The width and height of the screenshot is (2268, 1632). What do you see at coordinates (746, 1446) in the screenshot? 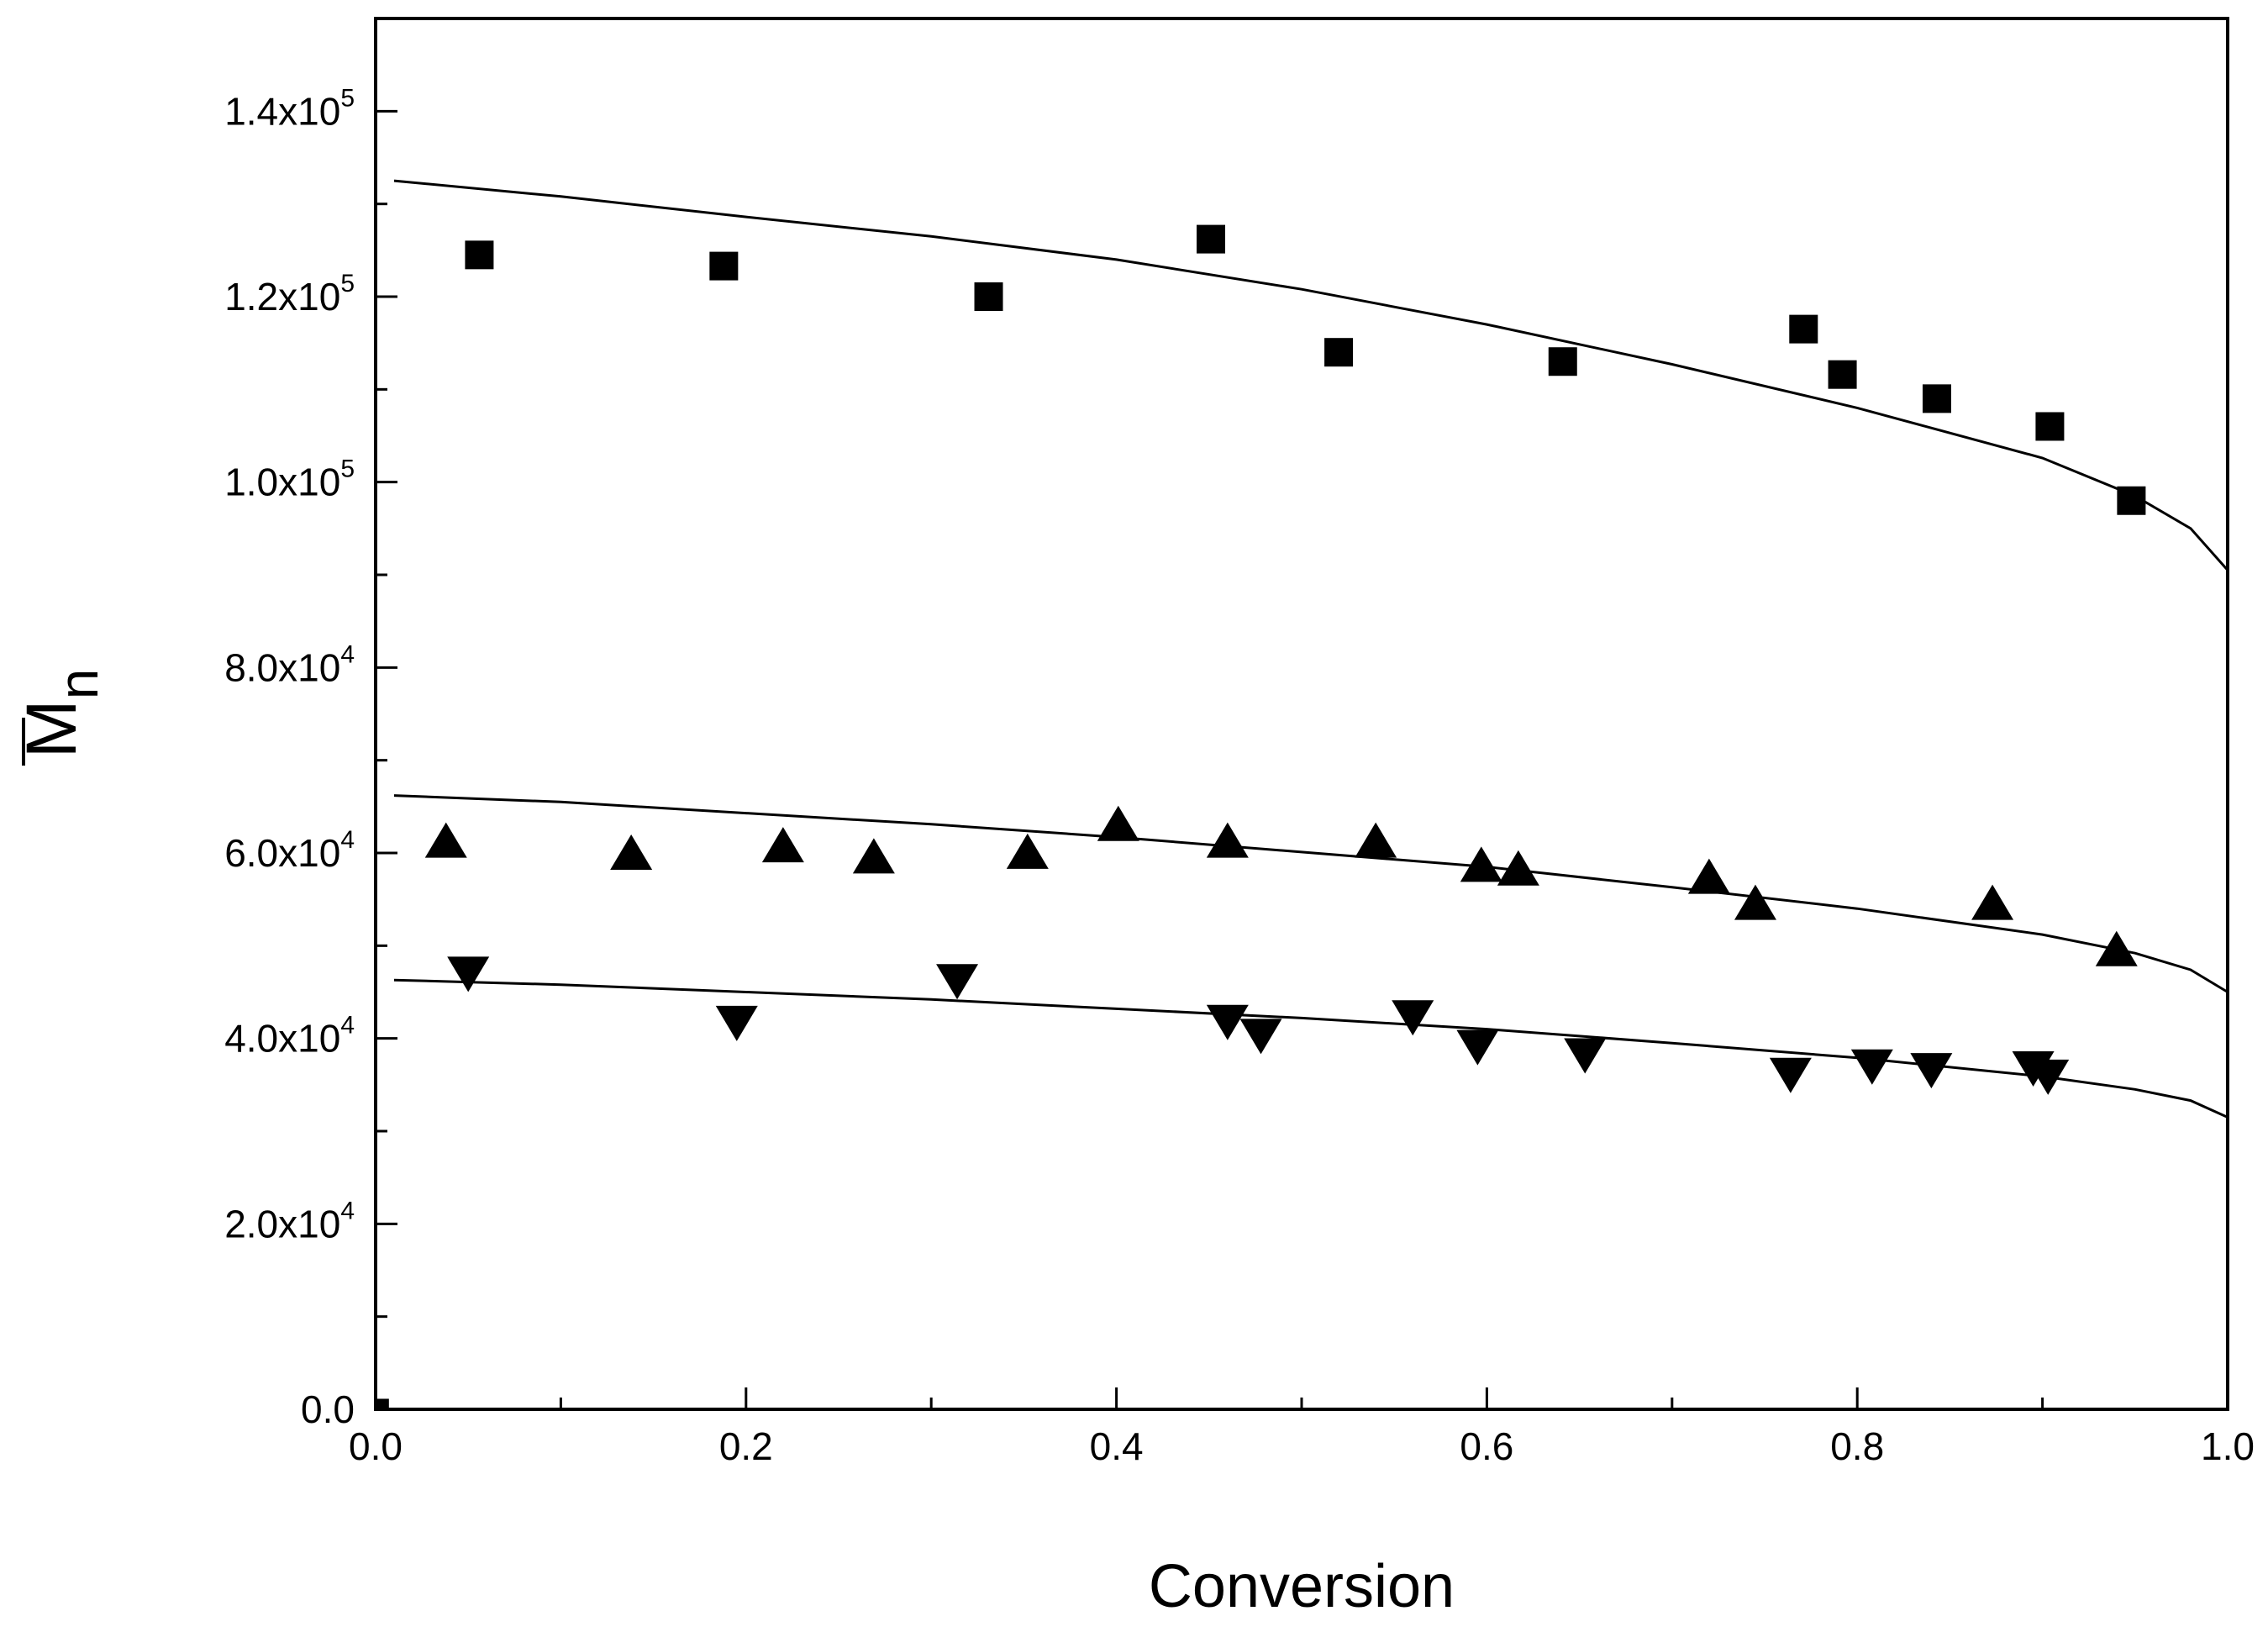
I see `x-tick-label: 0.2` at bounding box center [746, 1446].